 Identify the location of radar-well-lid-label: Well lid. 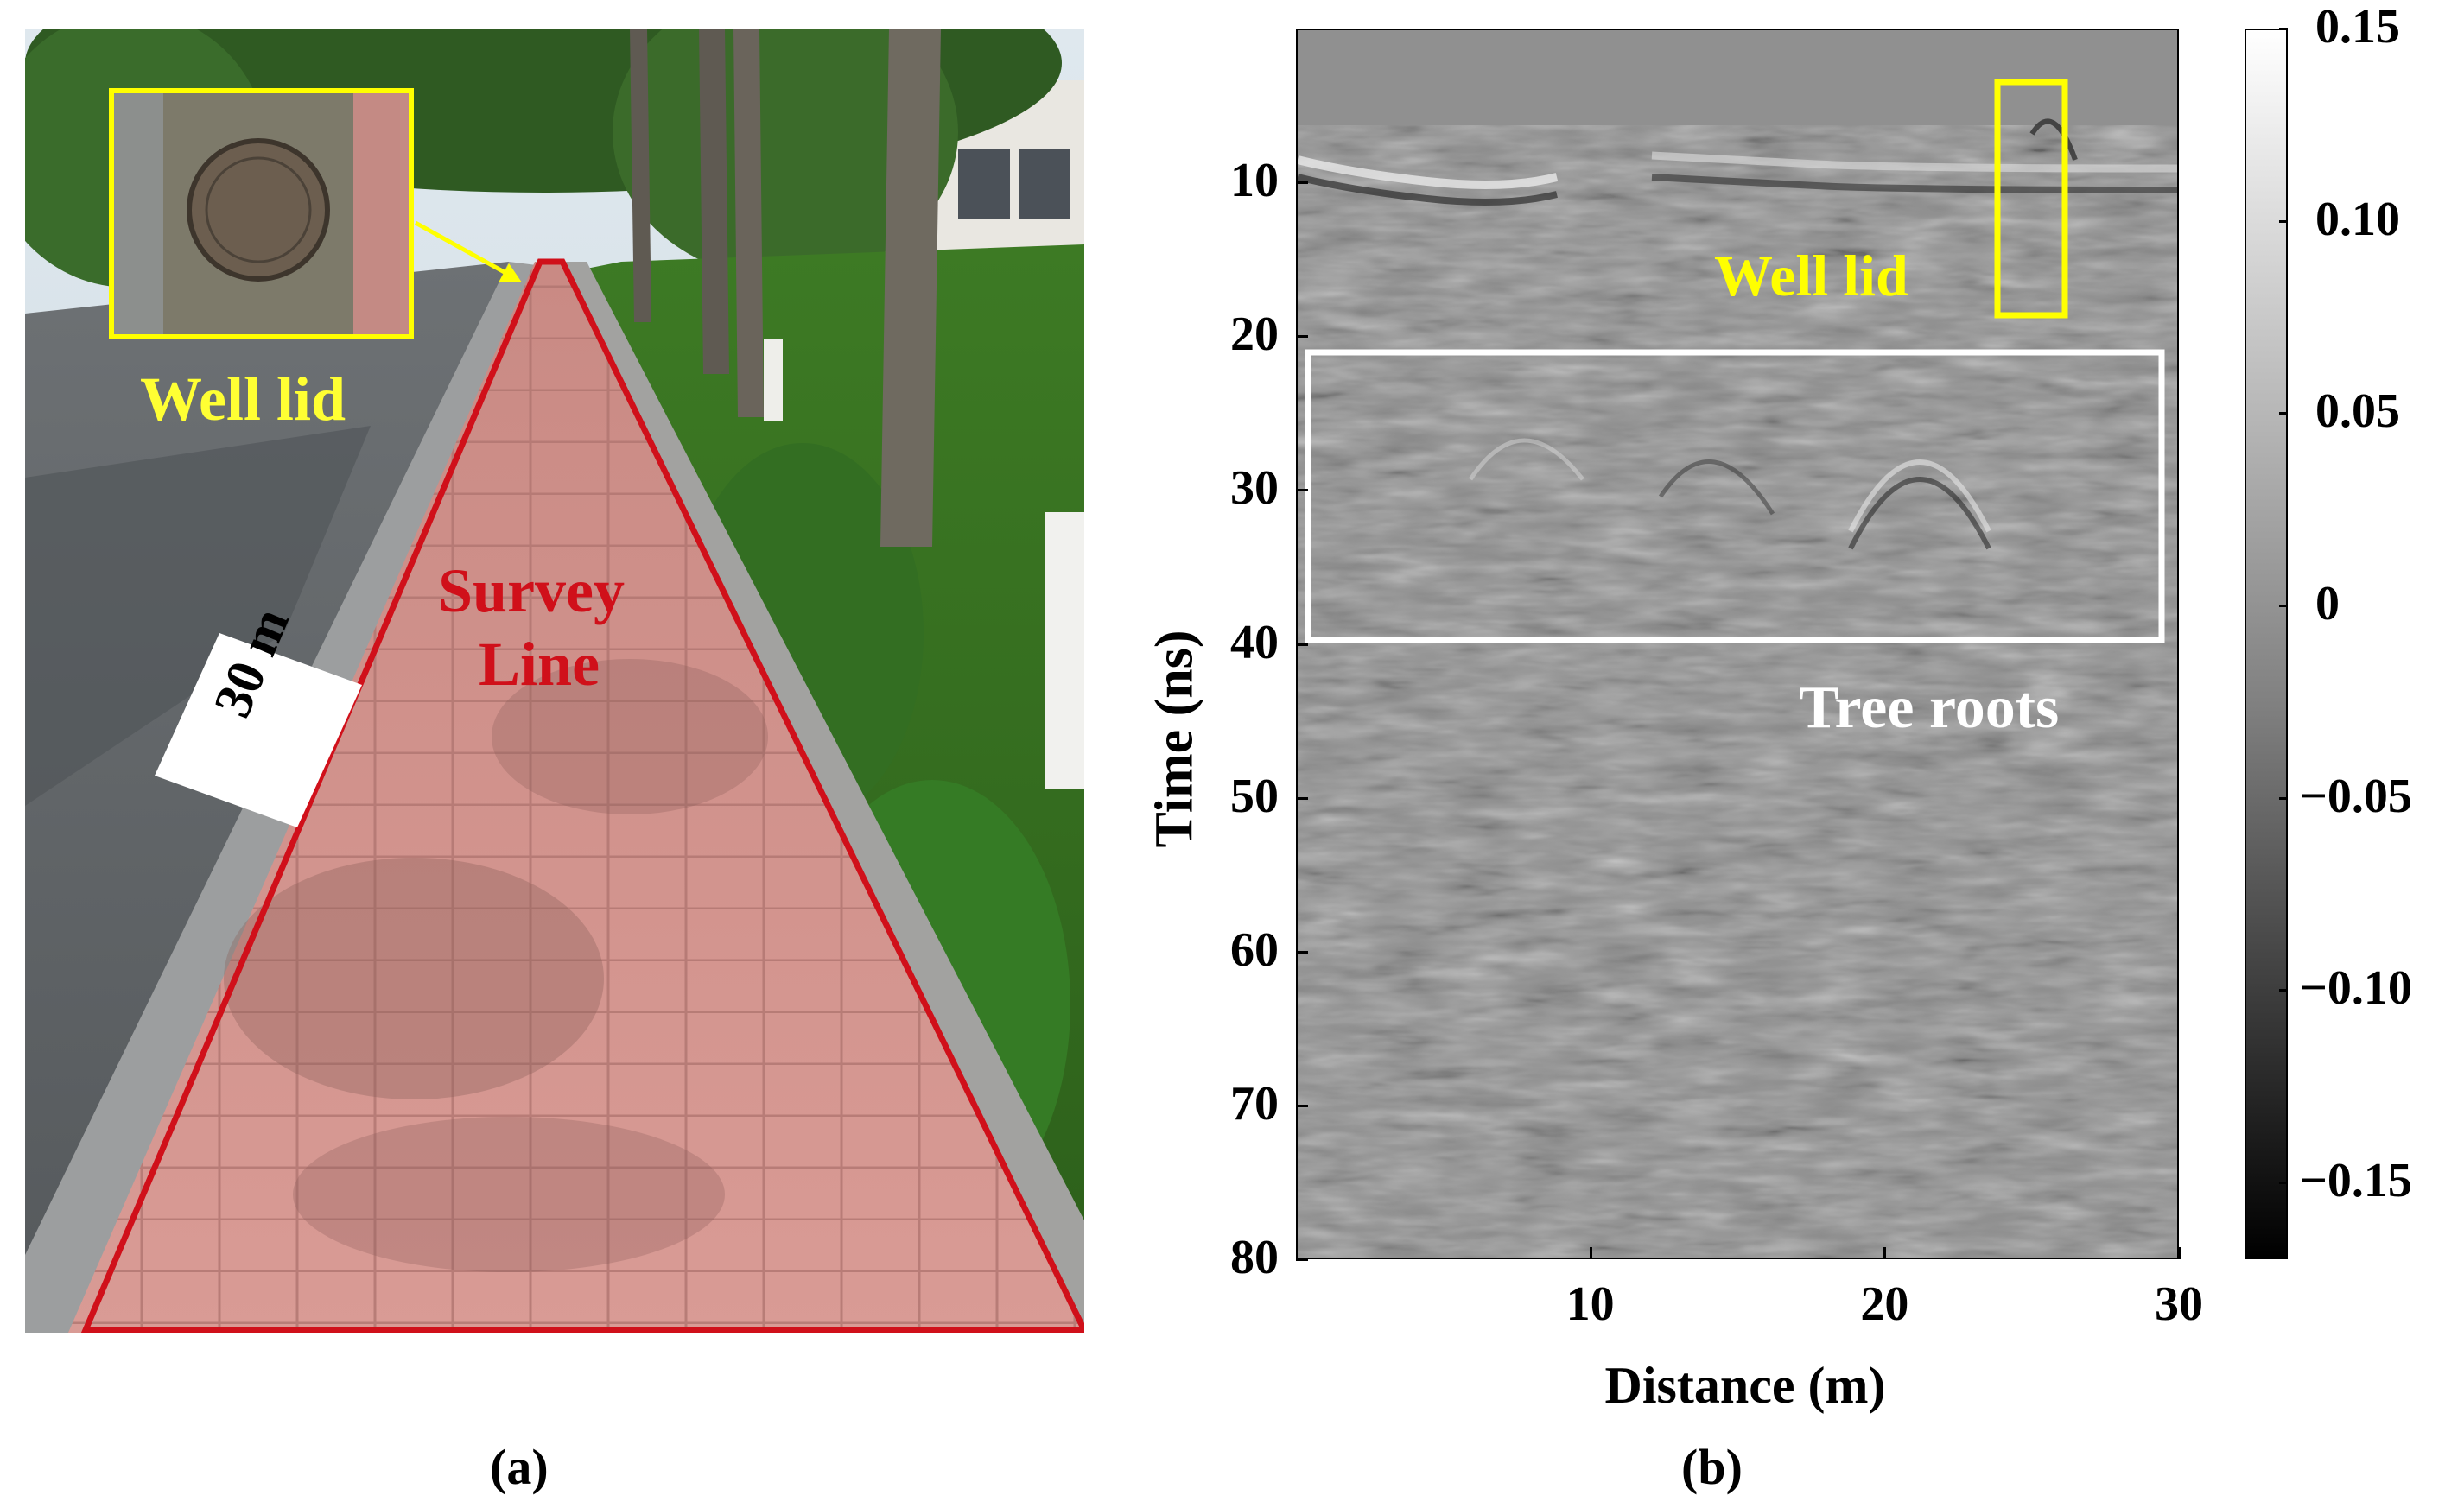
(1811, 275).